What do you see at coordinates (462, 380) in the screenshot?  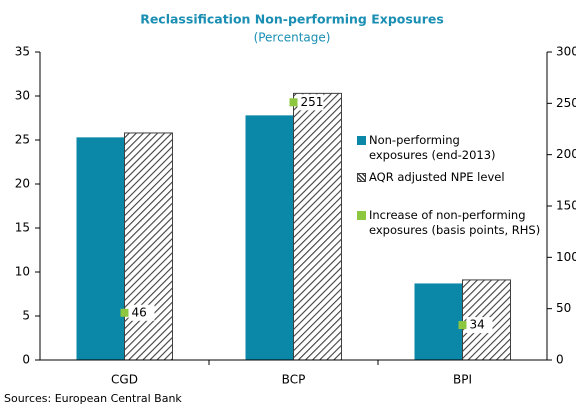 I see `x-tick-label: BPI` at bounding box center [462, 380].